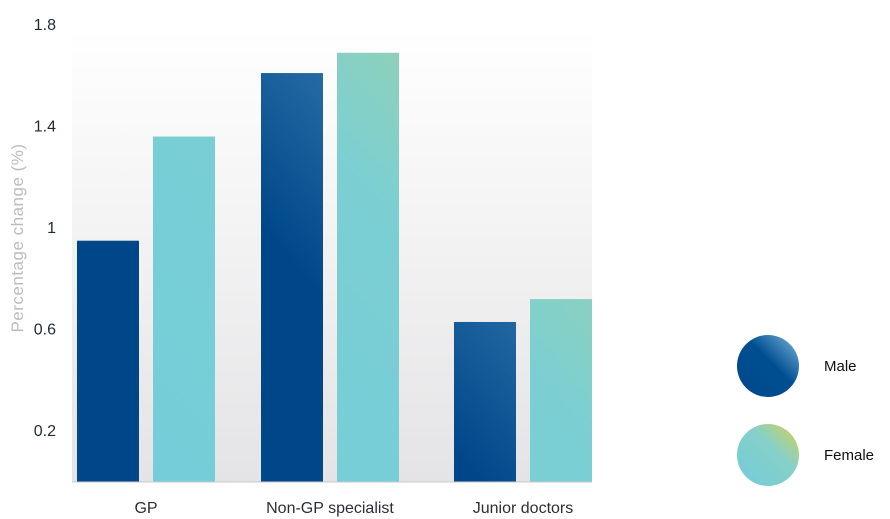  I want to click on legend-label: Male, so click(840, 366).